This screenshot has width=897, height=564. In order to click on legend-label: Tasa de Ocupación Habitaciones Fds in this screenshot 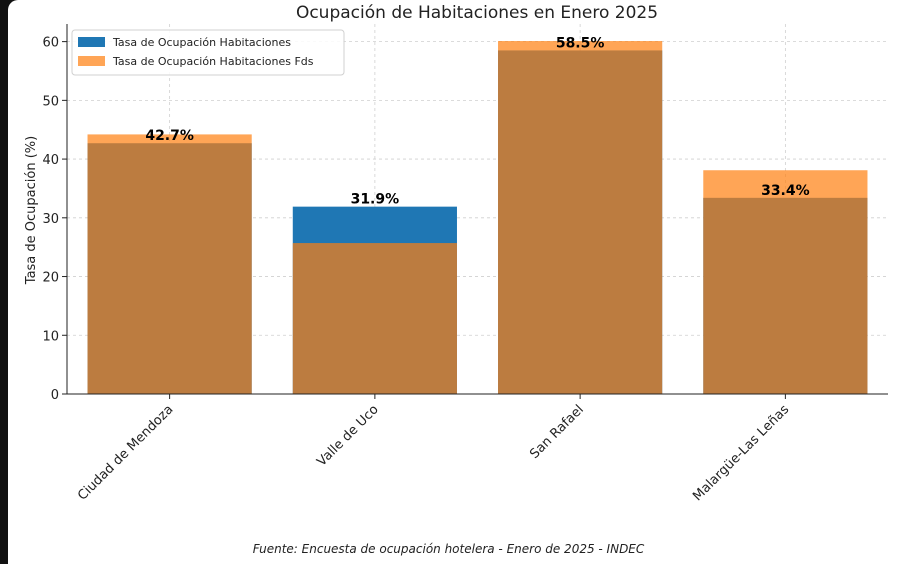, I will do `click(213, 61)`.